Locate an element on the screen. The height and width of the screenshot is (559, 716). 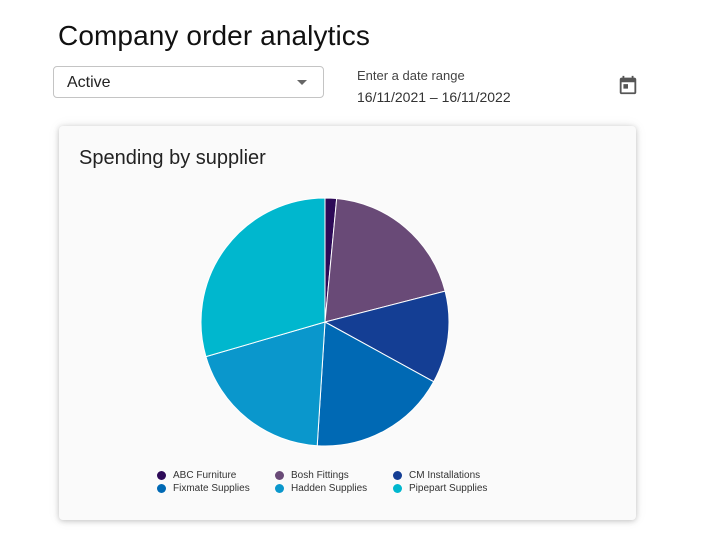
legend-item-bosh-fittings: Bosh Fittings is located at coordinates (334, 475).